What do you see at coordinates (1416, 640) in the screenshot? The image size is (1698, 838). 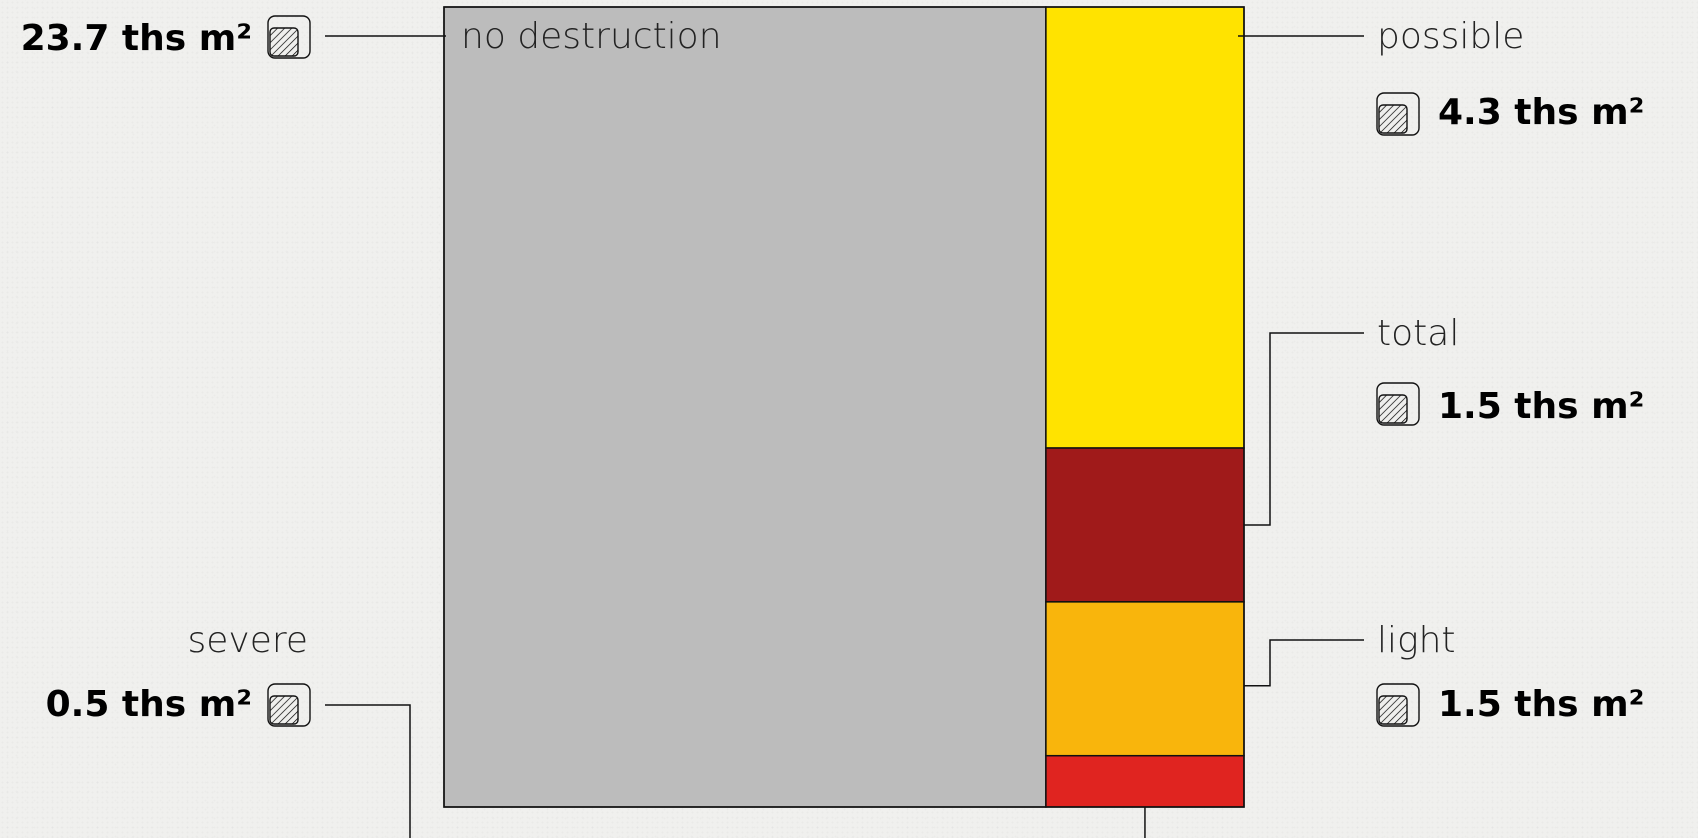 I see `label-light: light` at bounding box center [1416, 640].